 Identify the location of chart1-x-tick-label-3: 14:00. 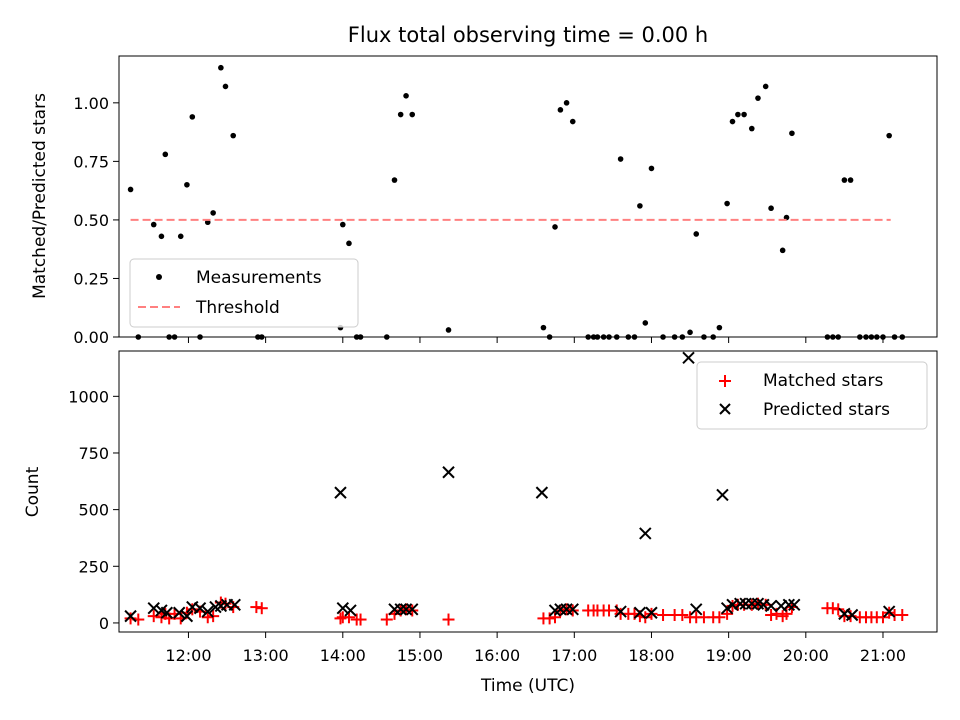
(343, 655).